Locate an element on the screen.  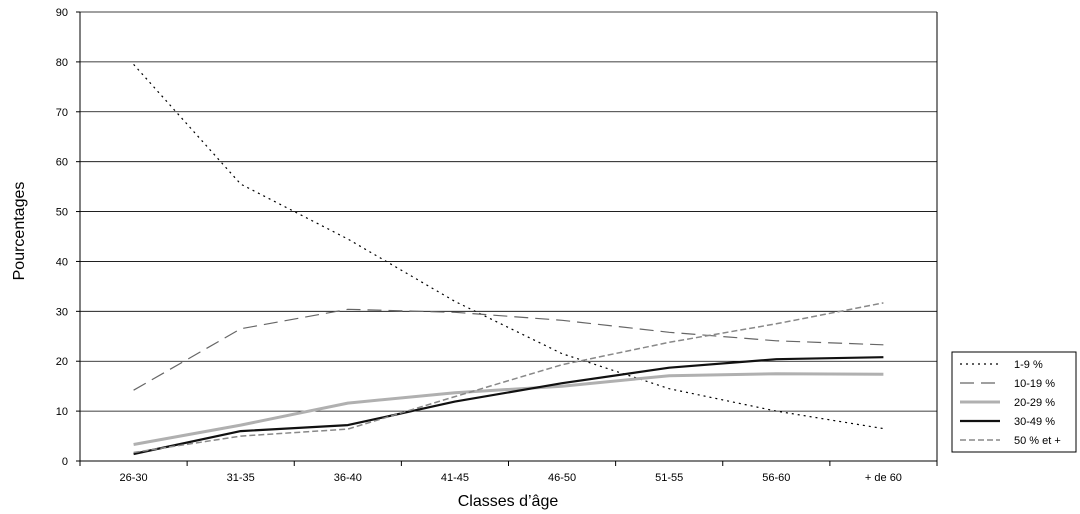
x-tick-label: 31-35 is located at coordinates (241, 478).